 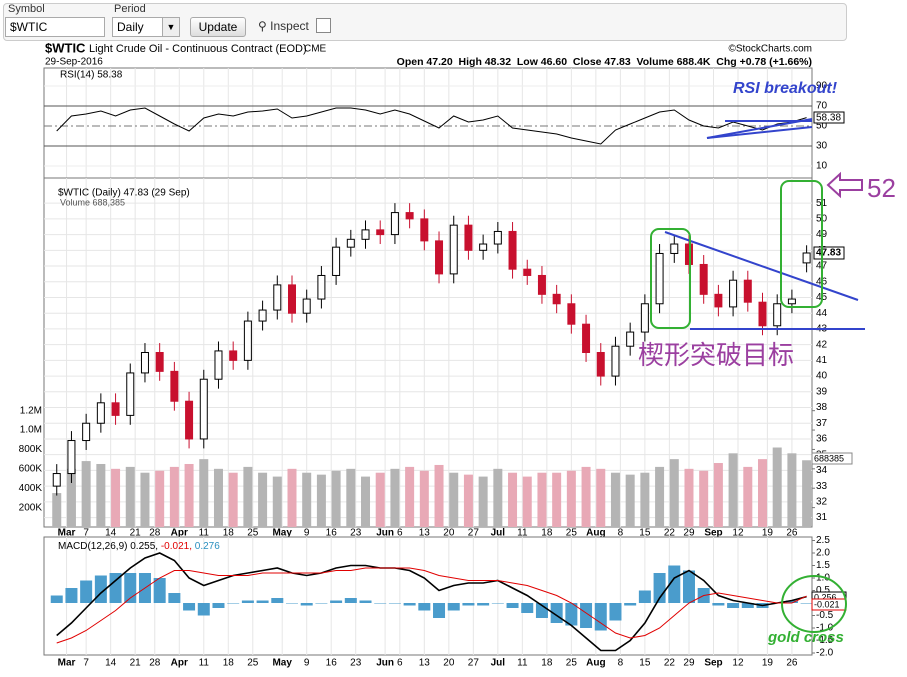 I want to click on header-symbol: $WTIC, so click(x=65, y=47).